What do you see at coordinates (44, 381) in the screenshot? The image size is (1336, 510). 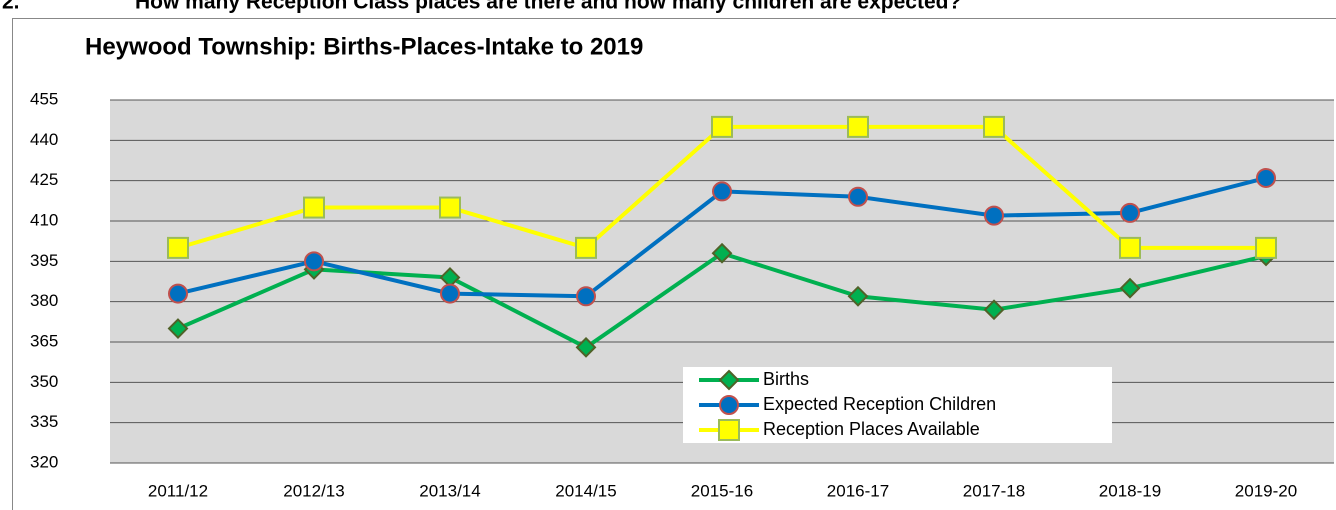 I see `y-tick-label: 350` at bounding box center [44, 381].